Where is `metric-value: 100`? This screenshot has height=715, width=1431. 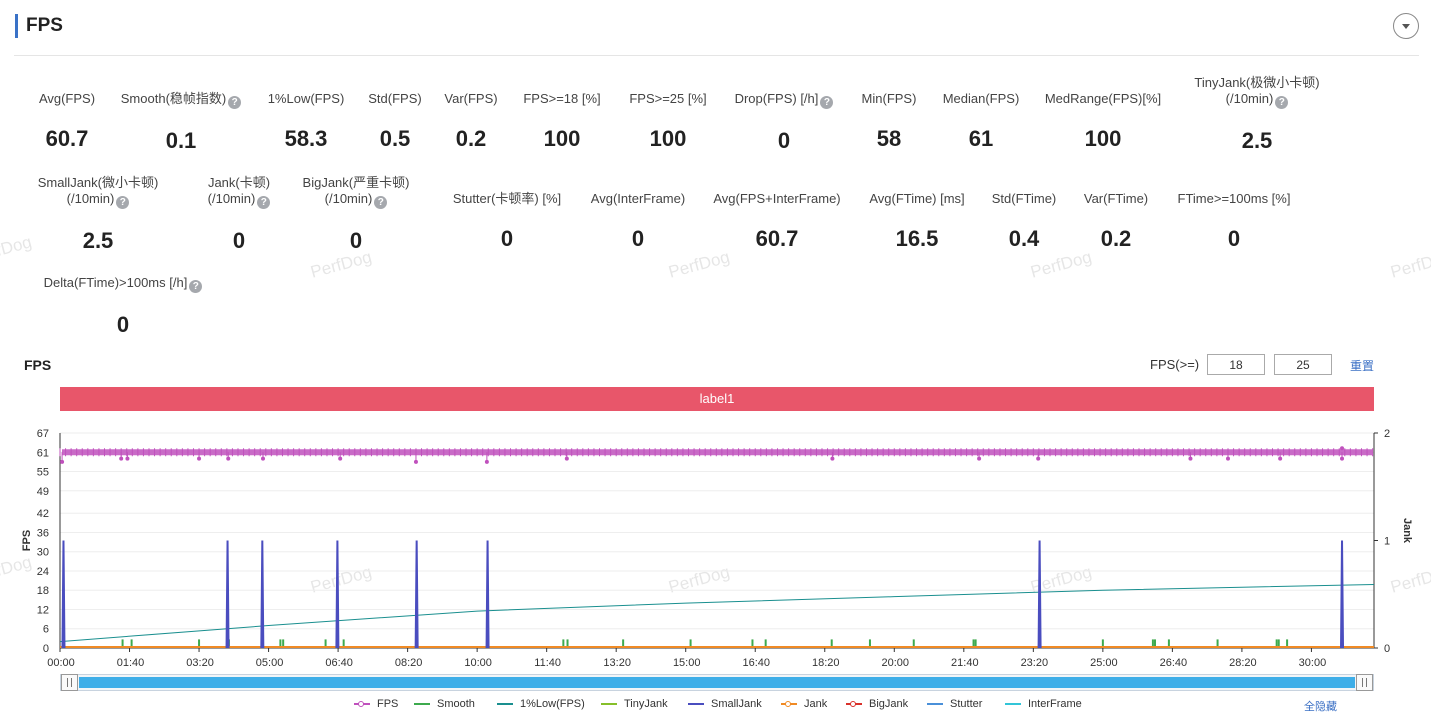 metric-value: 100 is located at coordinates (1103, 138).